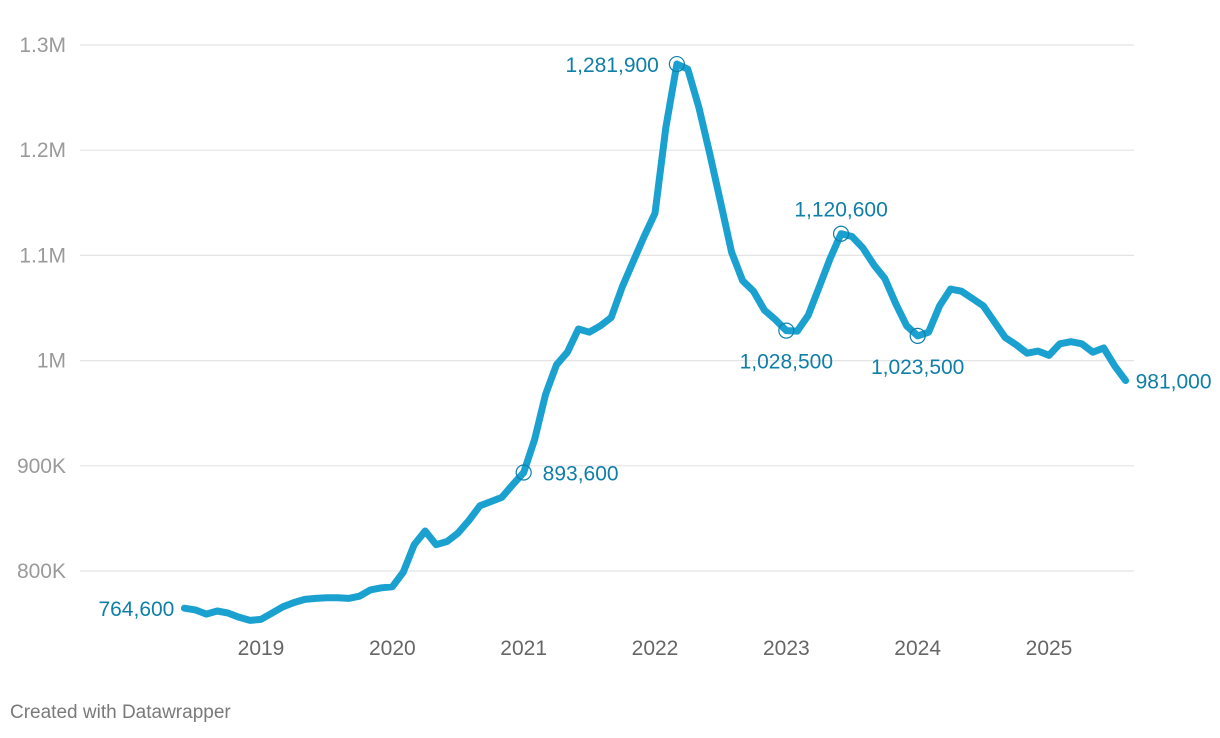  I want to click on annotation-label: 764,600, so click(136, 609).